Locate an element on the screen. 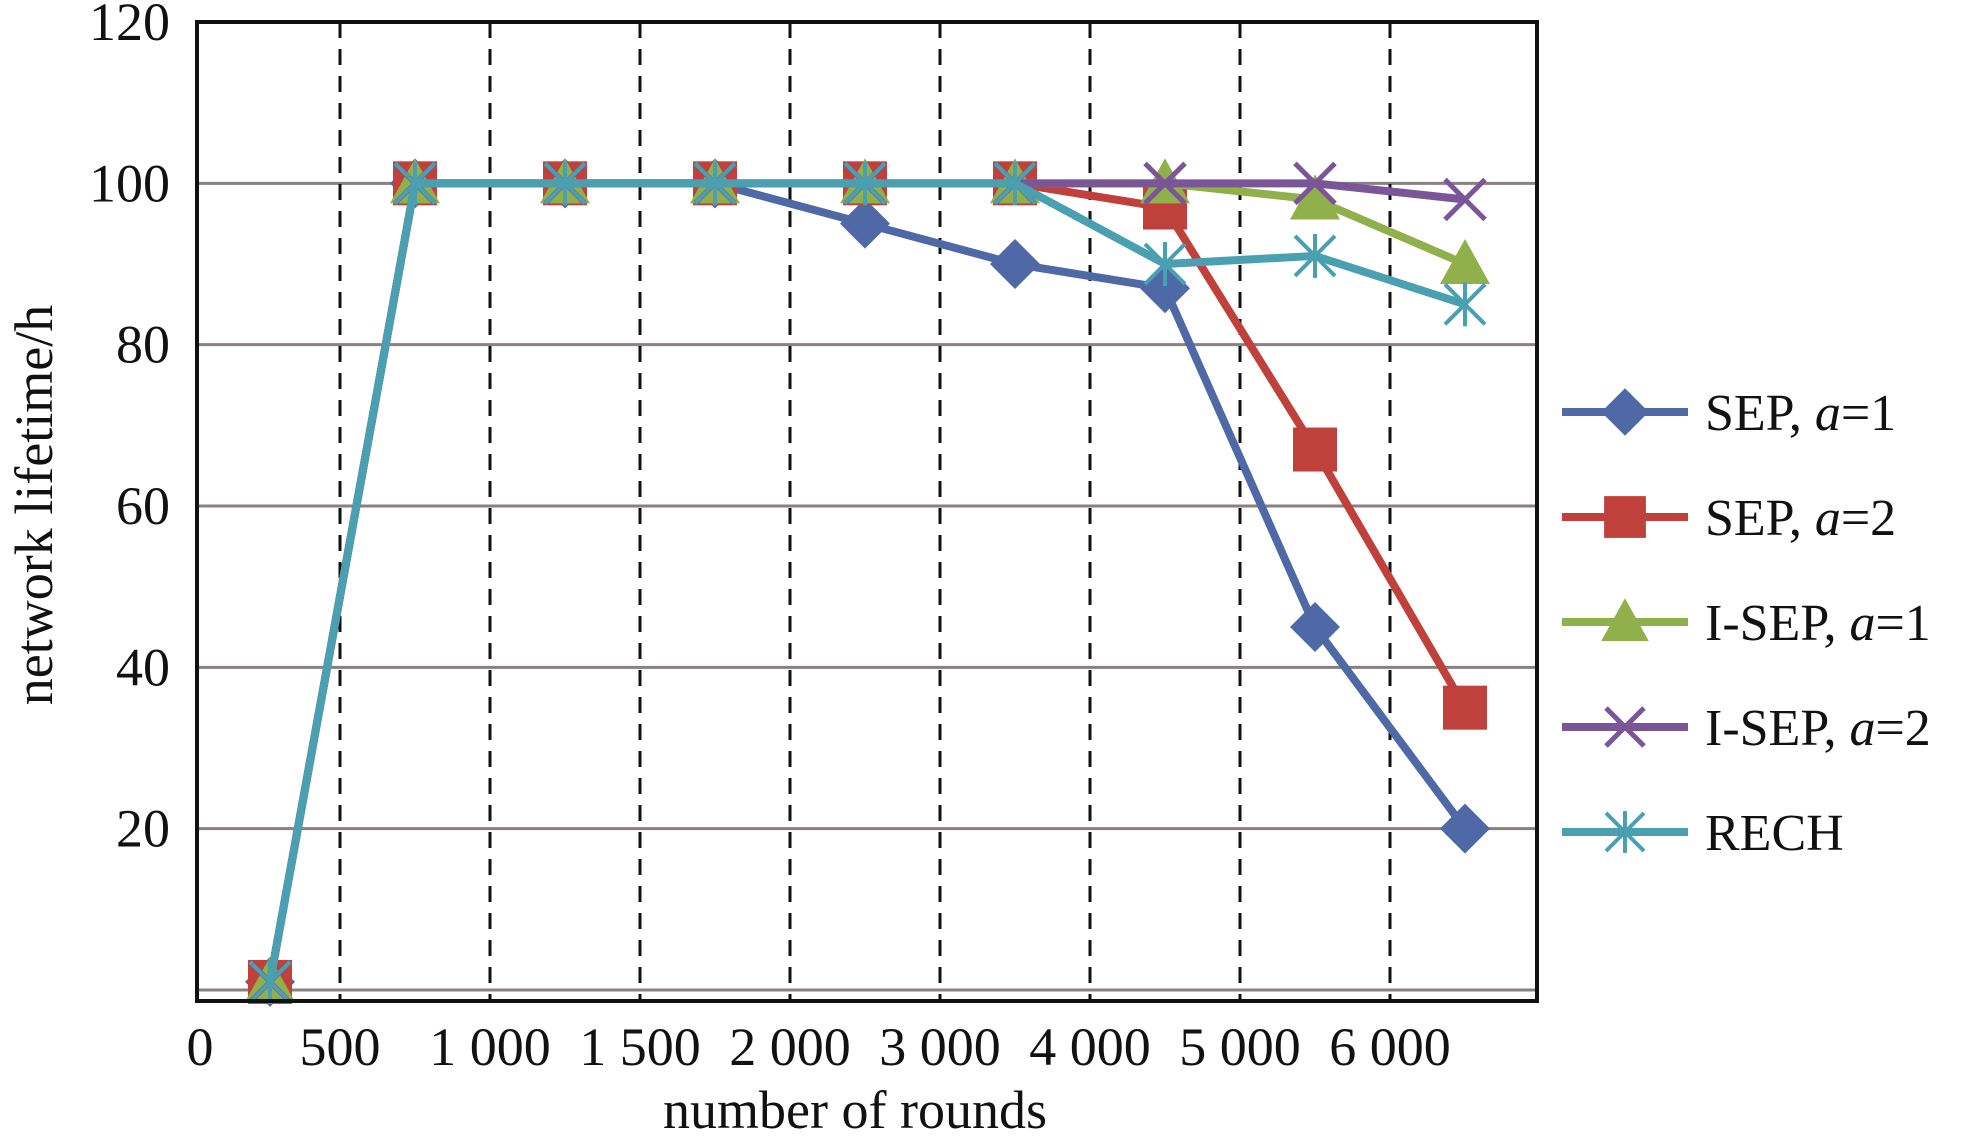 This screenshot has height=1140, width=1966. x-tick-labels: 0 500 1 000 1 500 2 000 3 000 4 000 5 000 6 000 is located at coordinates (819, 1047).